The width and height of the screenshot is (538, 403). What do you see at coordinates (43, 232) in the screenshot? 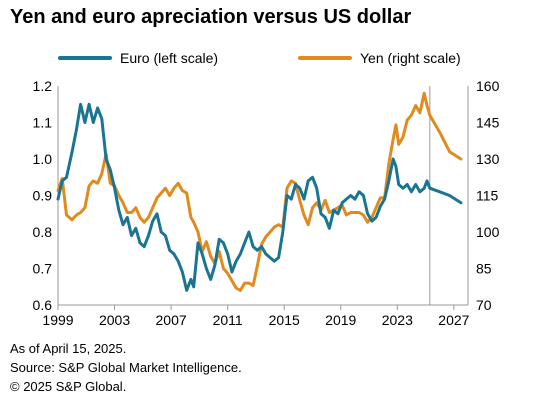
I see `y-left-tick-label: 0.8` at bounding box center [43, 232].